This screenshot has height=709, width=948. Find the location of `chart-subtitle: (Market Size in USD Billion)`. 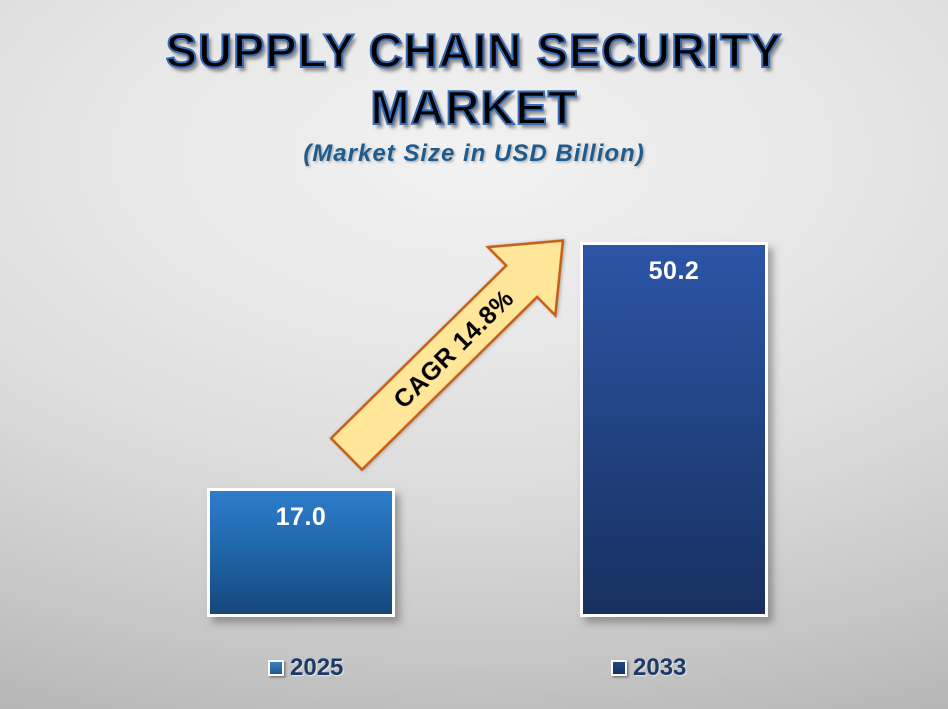

chart-subtitle: (Market Size in USD Billion) is located at coordinates (474, 153).